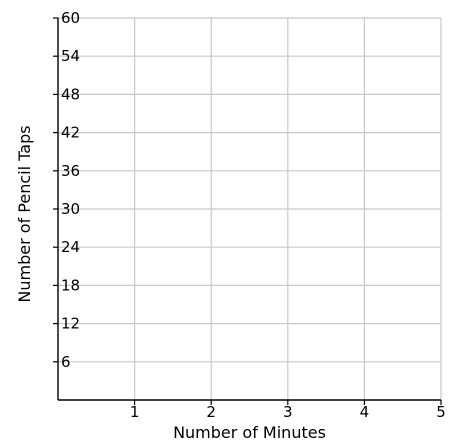 Image resolution: width=455 pixels, height=442 pixels. What do you see at coordinates (70, 171) in the screenshot?
I see `y-tick-label: 36` at bounding box center [70, 171].